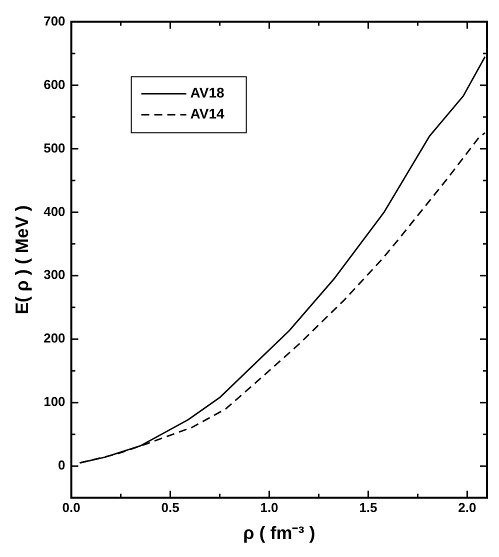 The width and height of the screenshot is (499, 557). What do you see at coordinates (55, 338) in the screenshot?
I see `y-tick-label: 200` at bounding box center [55, 338].